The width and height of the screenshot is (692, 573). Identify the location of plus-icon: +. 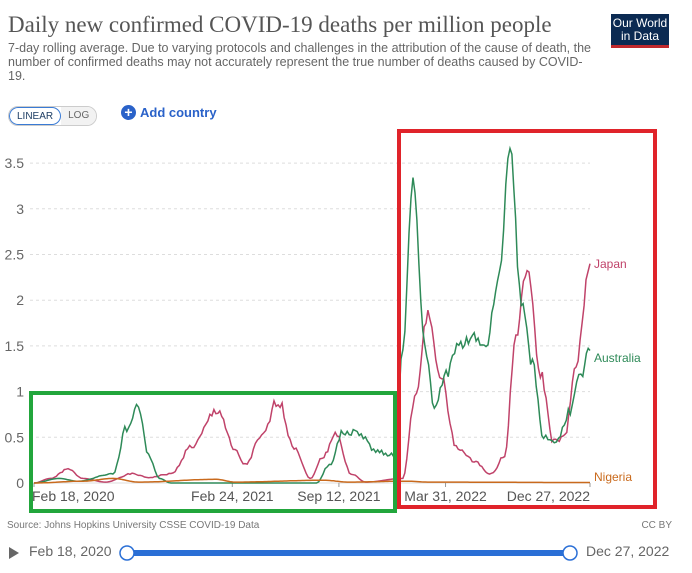
(128, 112).